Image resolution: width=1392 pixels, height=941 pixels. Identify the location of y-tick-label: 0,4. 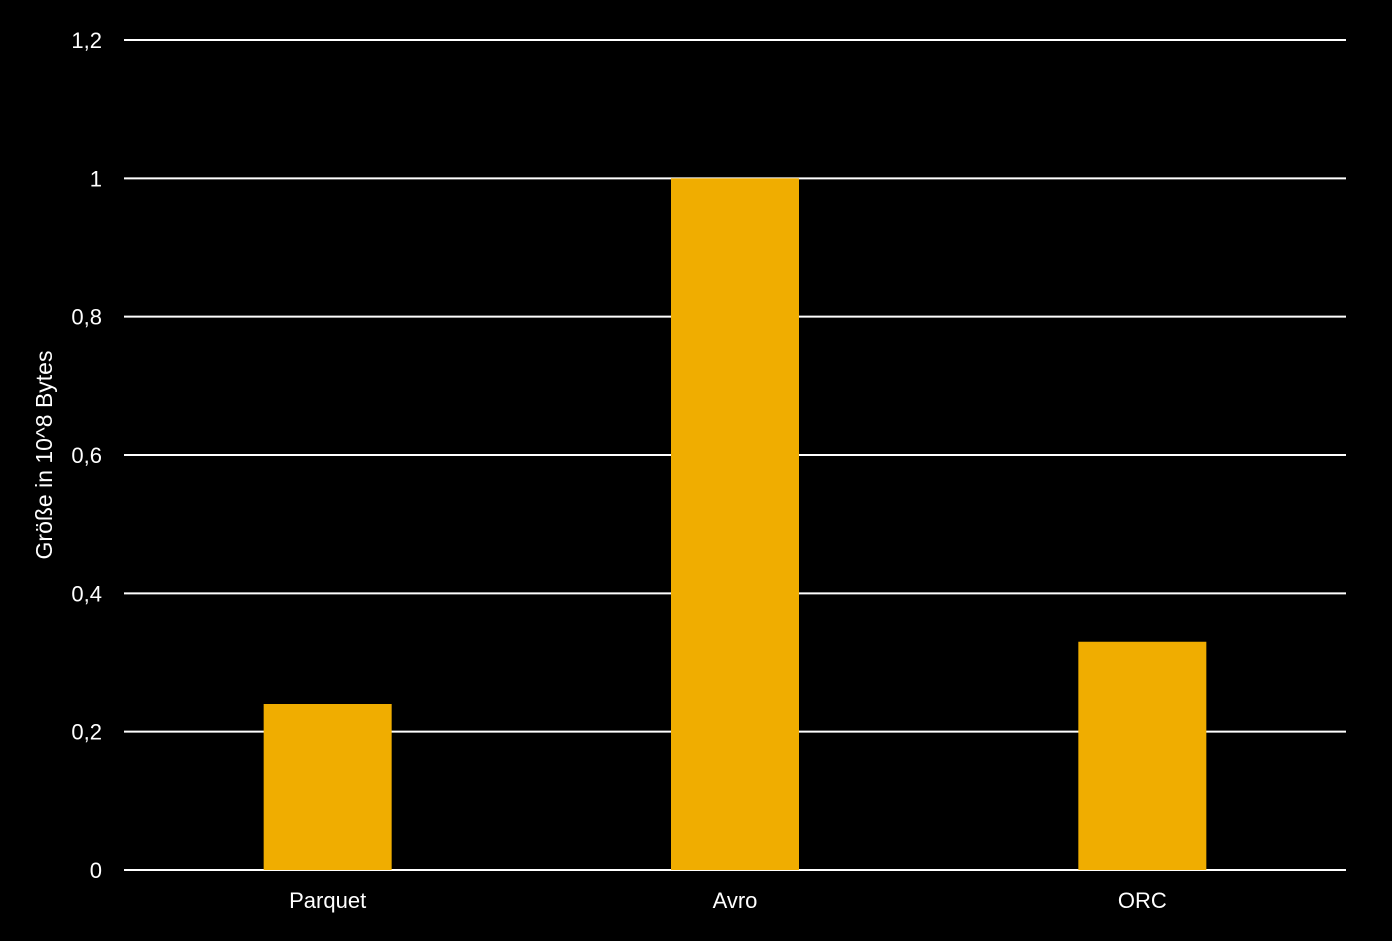
(86, 593).